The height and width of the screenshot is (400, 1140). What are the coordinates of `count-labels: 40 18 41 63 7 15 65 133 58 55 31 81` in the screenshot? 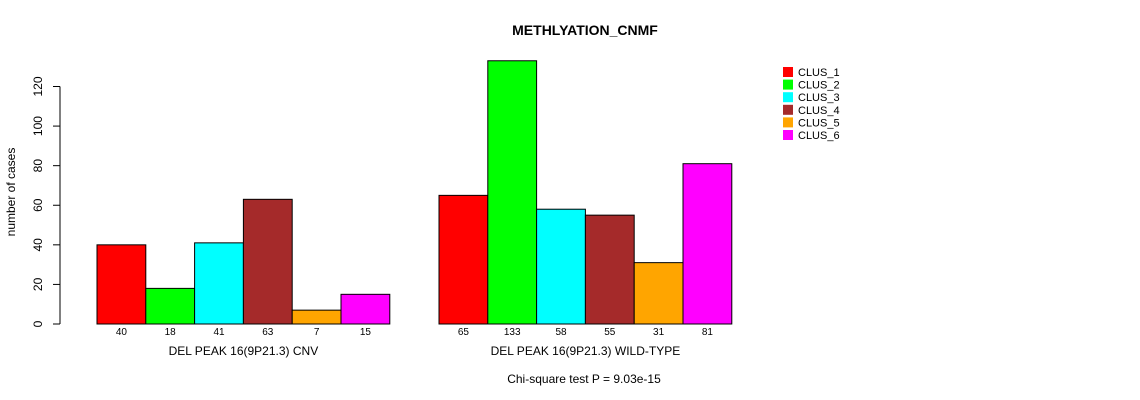 It's located at (415, 332).